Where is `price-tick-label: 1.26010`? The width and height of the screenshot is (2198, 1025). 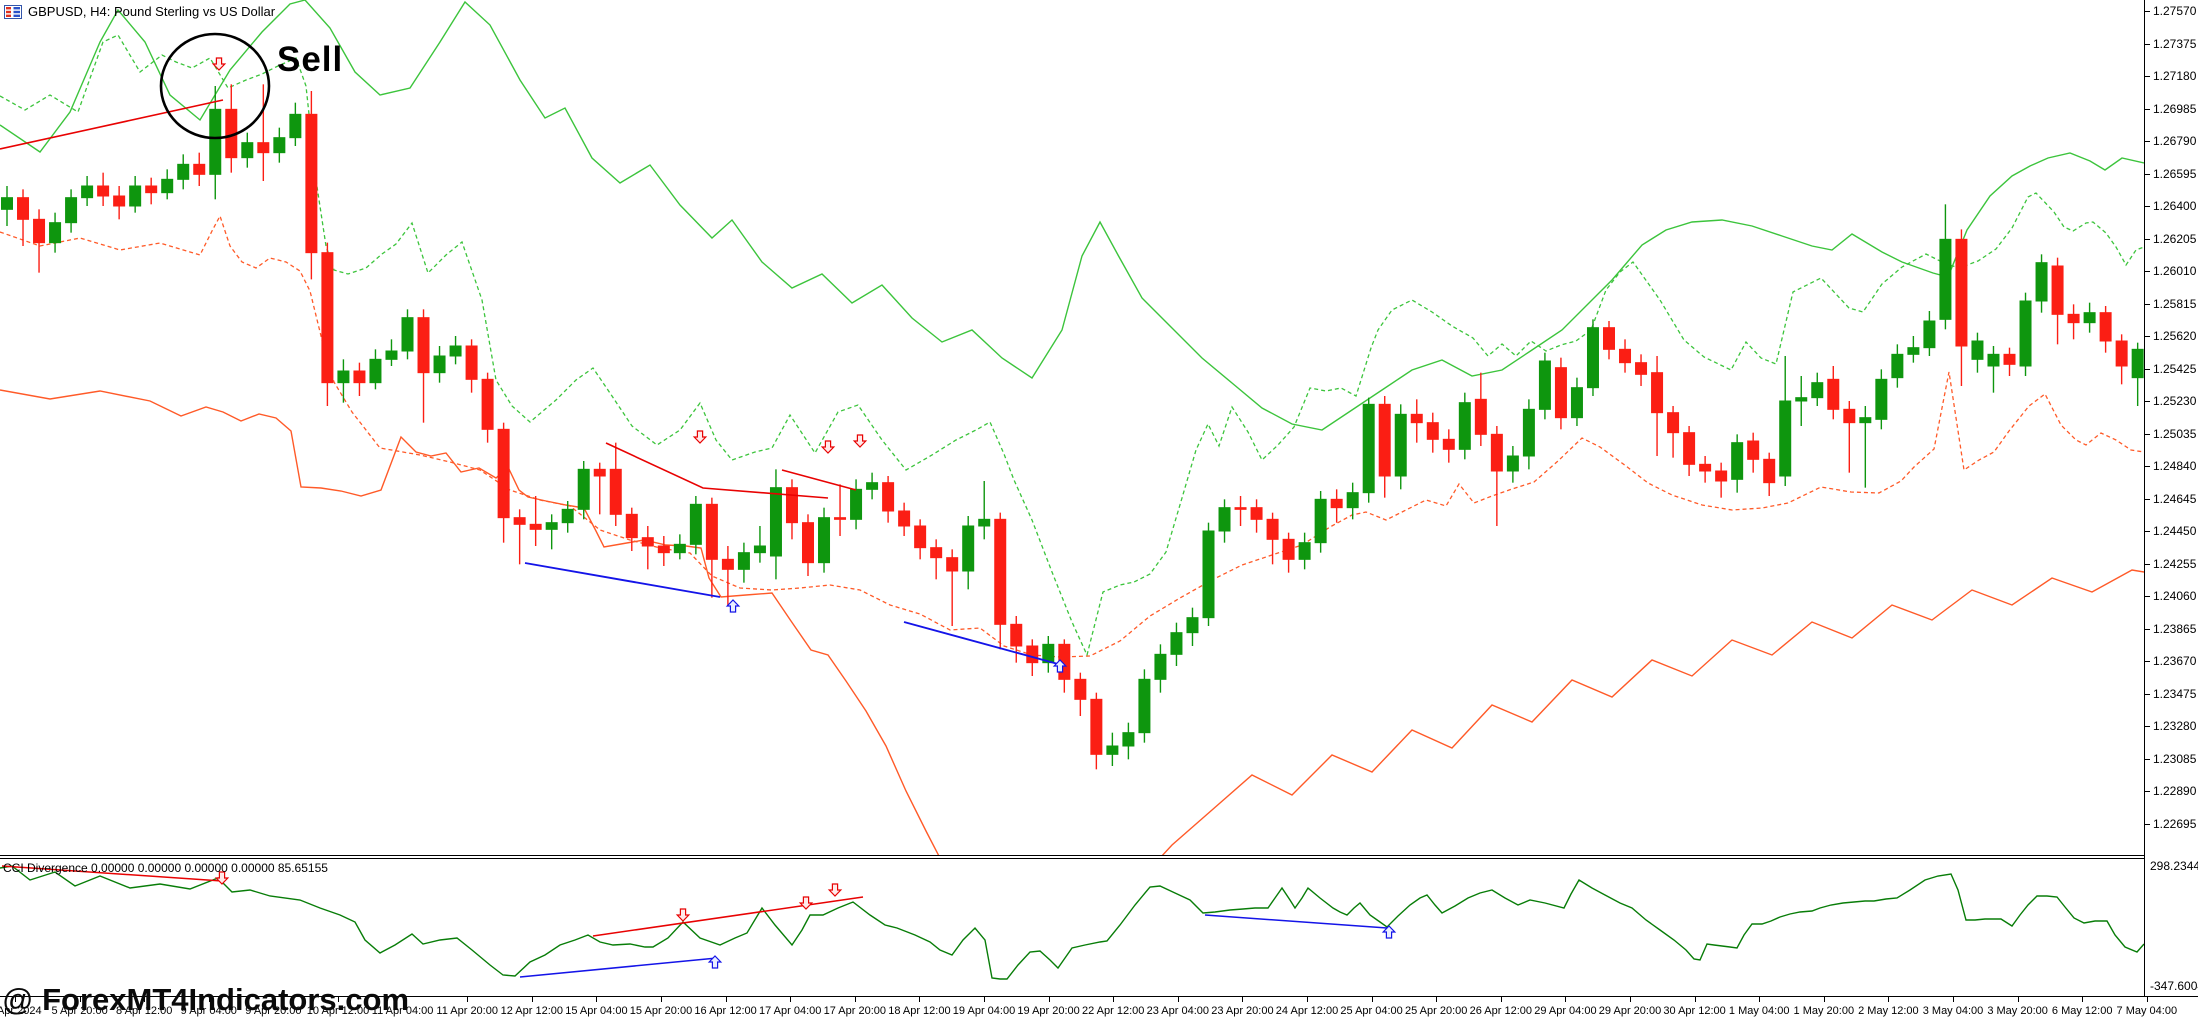 price-tick-label: 1.26010 is located at coordinates (2175, 271).